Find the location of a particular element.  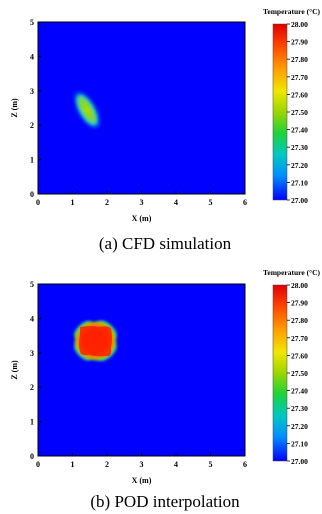

caption-b: (b) POD interpolation is located at coordinates (165, 501).